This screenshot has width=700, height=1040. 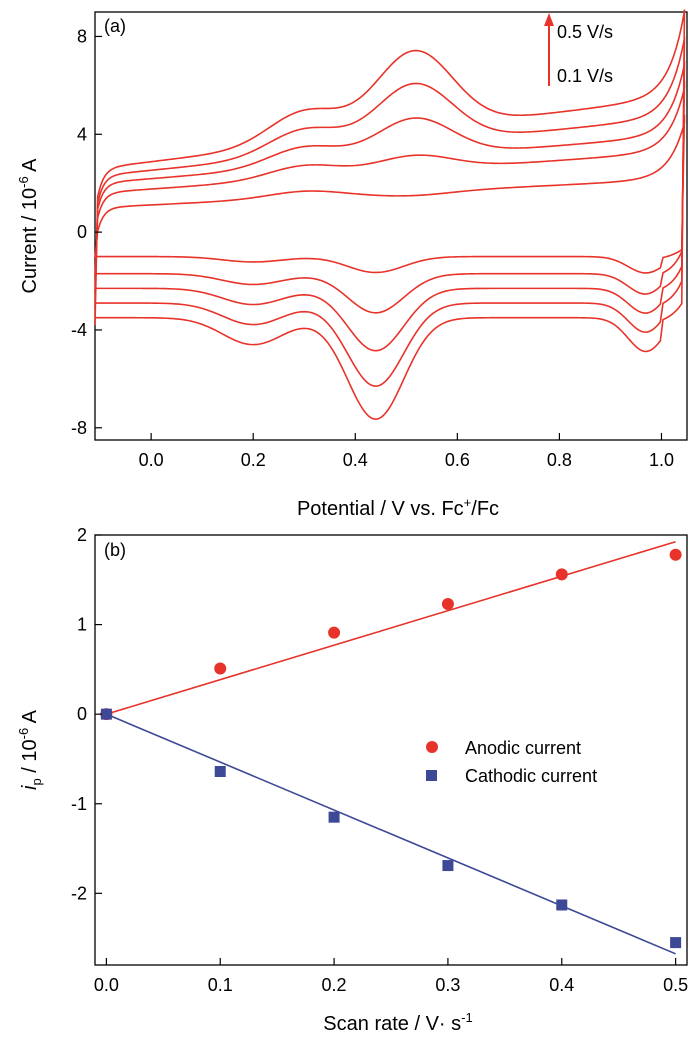 I want to click on cv-x-ticks: 0.0 0.2 0.4 0.6 0.8 1.0, so click(x=406, y=451).